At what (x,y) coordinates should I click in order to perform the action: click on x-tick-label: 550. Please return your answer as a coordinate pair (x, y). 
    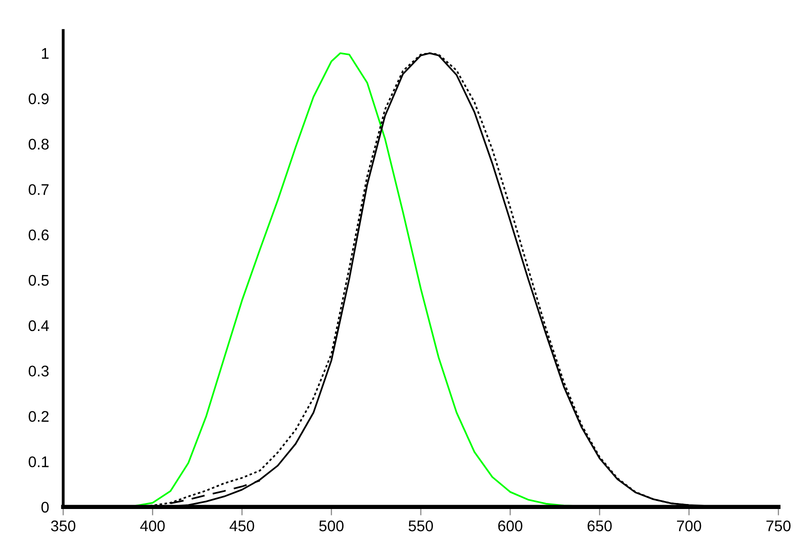
    Looking at the image, I should click on (420, 526).